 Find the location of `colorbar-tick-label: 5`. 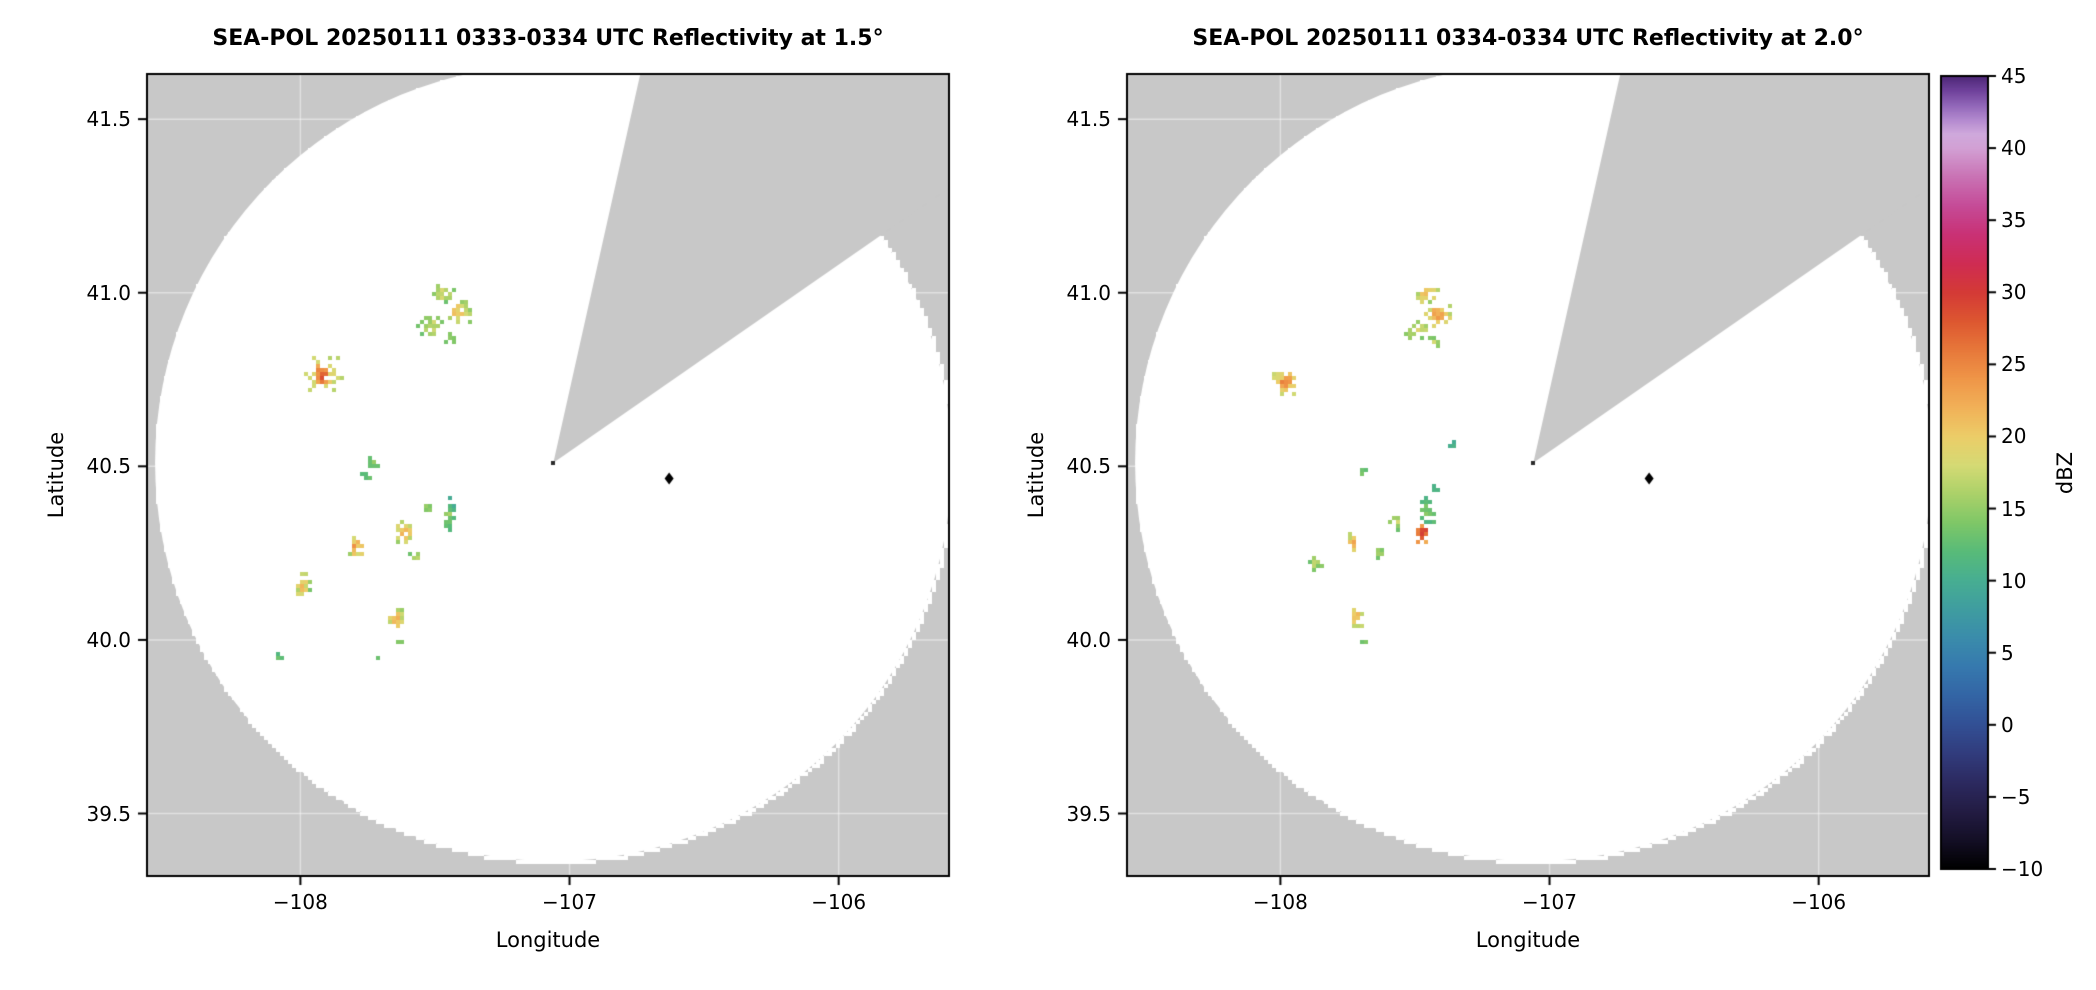

colorbar-tick-label: 5 is located at coordinates (2007, 652).